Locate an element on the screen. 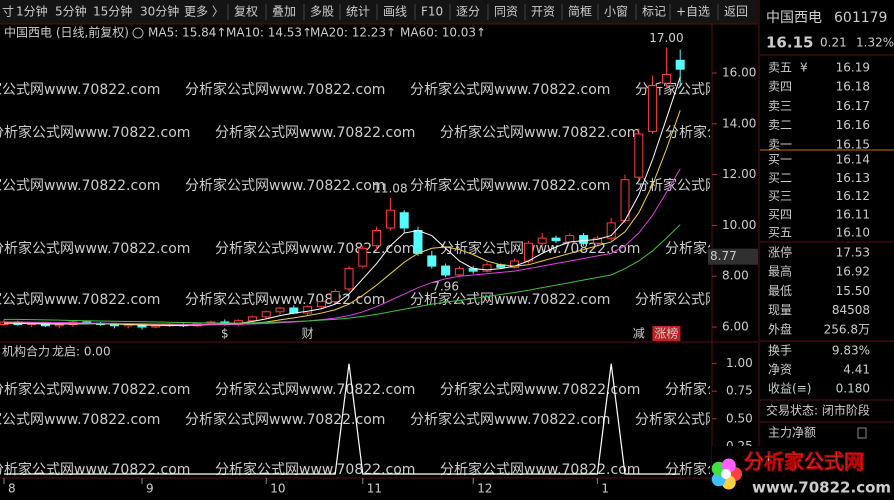 Image resolution: width=894 pixels, height=500 pixels. stat-label: 收益(≡) is located at coordinates (789, 389).